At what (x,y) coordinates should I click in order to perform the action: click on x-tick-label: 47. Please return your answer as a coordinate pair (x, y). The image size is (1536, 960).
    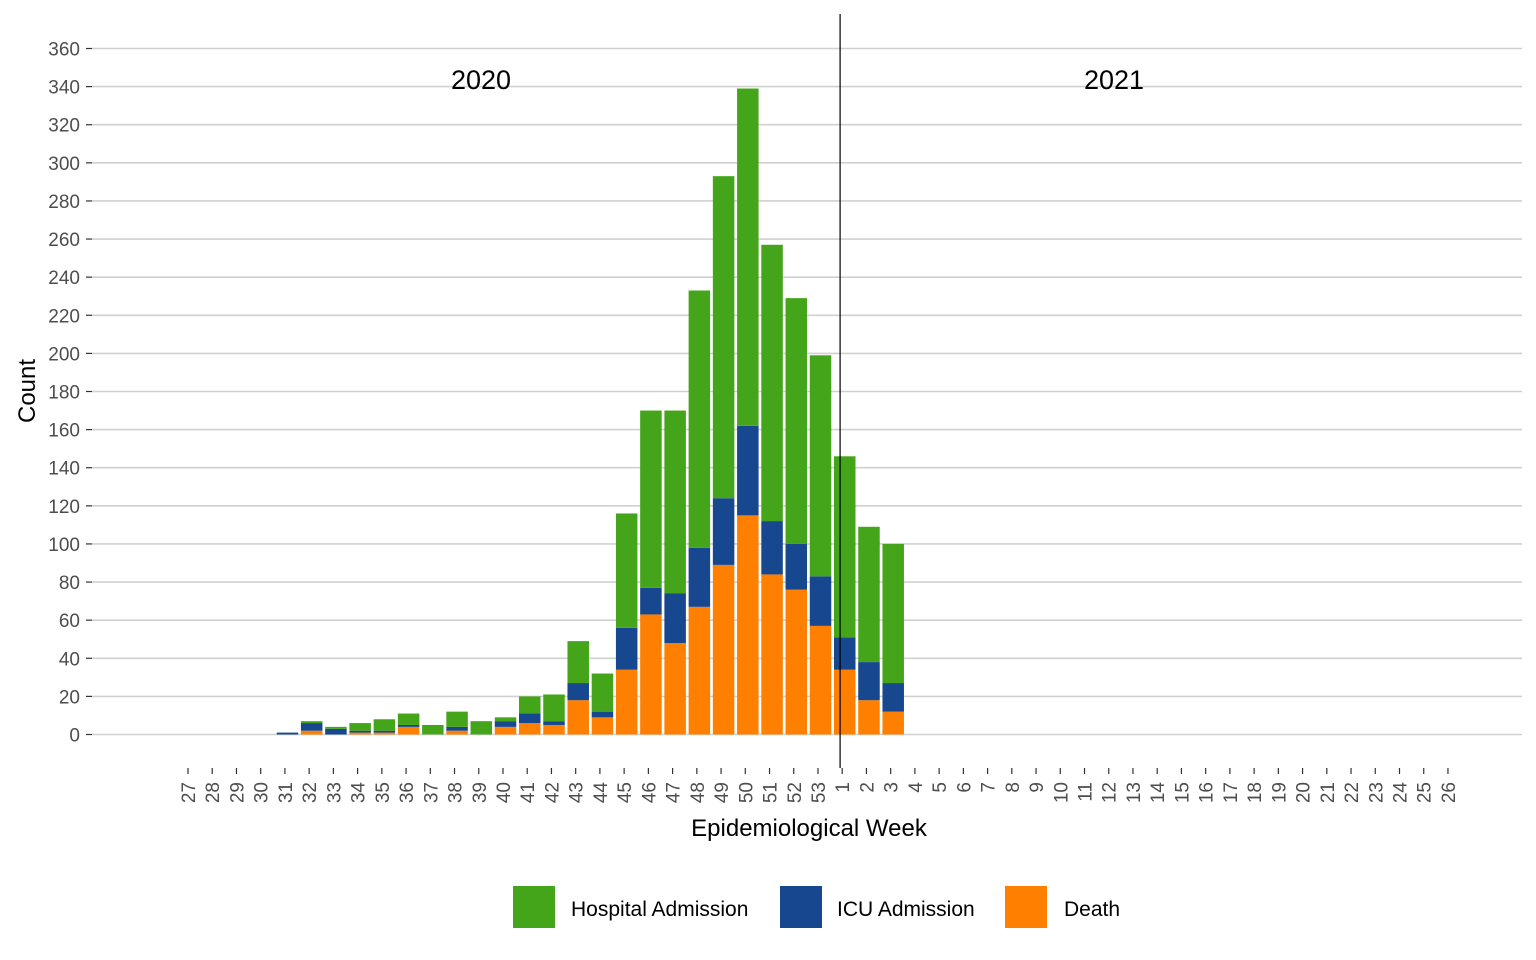
    Looking at the image, I should click on (674, 792).